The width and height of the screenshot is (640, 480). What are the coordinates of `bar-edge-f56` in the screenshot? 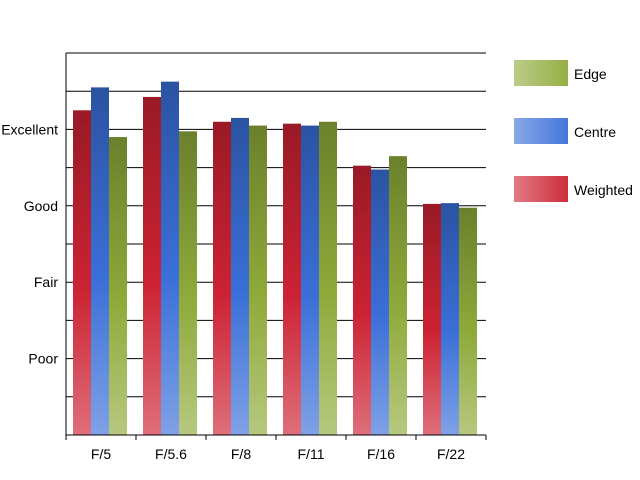 It's located at (188, 283).